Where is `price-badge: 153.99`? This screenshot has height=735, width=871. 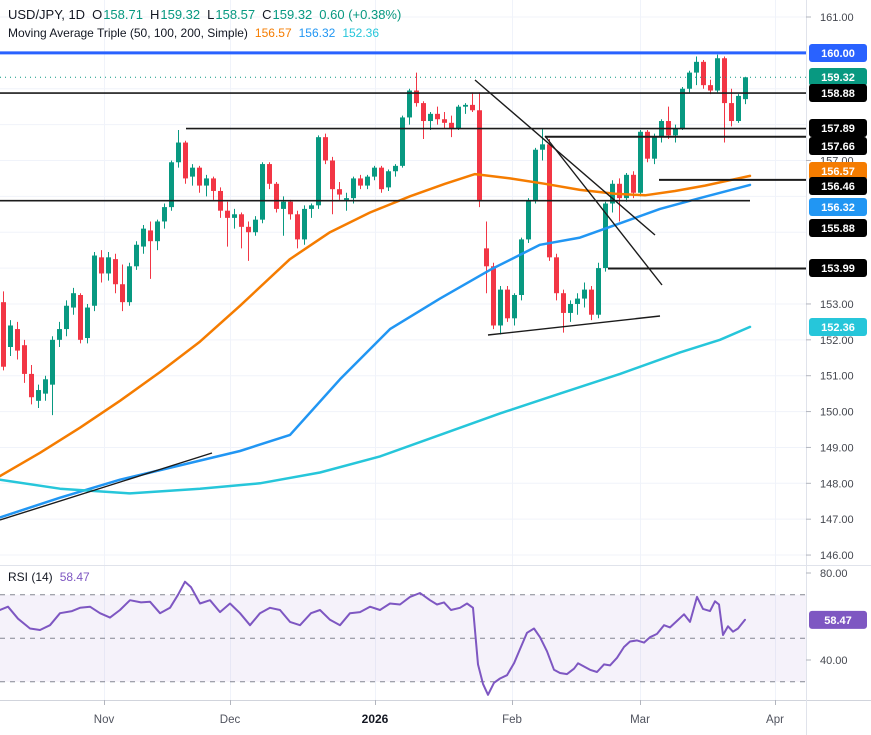
price-badge: 153.99 is located at coordinates (838, 268).